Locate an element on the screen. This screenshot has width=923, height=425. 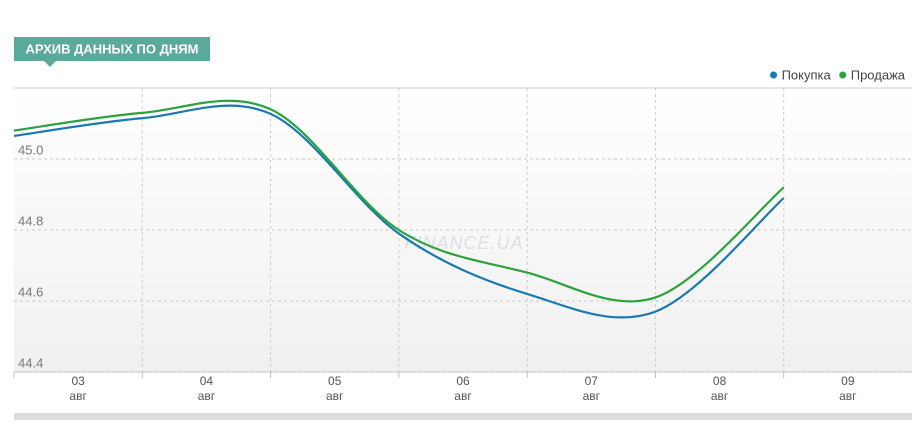
title: АРХИВ ДАННЫХ ПО ДНЯМ is located at coordinates (112, 48).